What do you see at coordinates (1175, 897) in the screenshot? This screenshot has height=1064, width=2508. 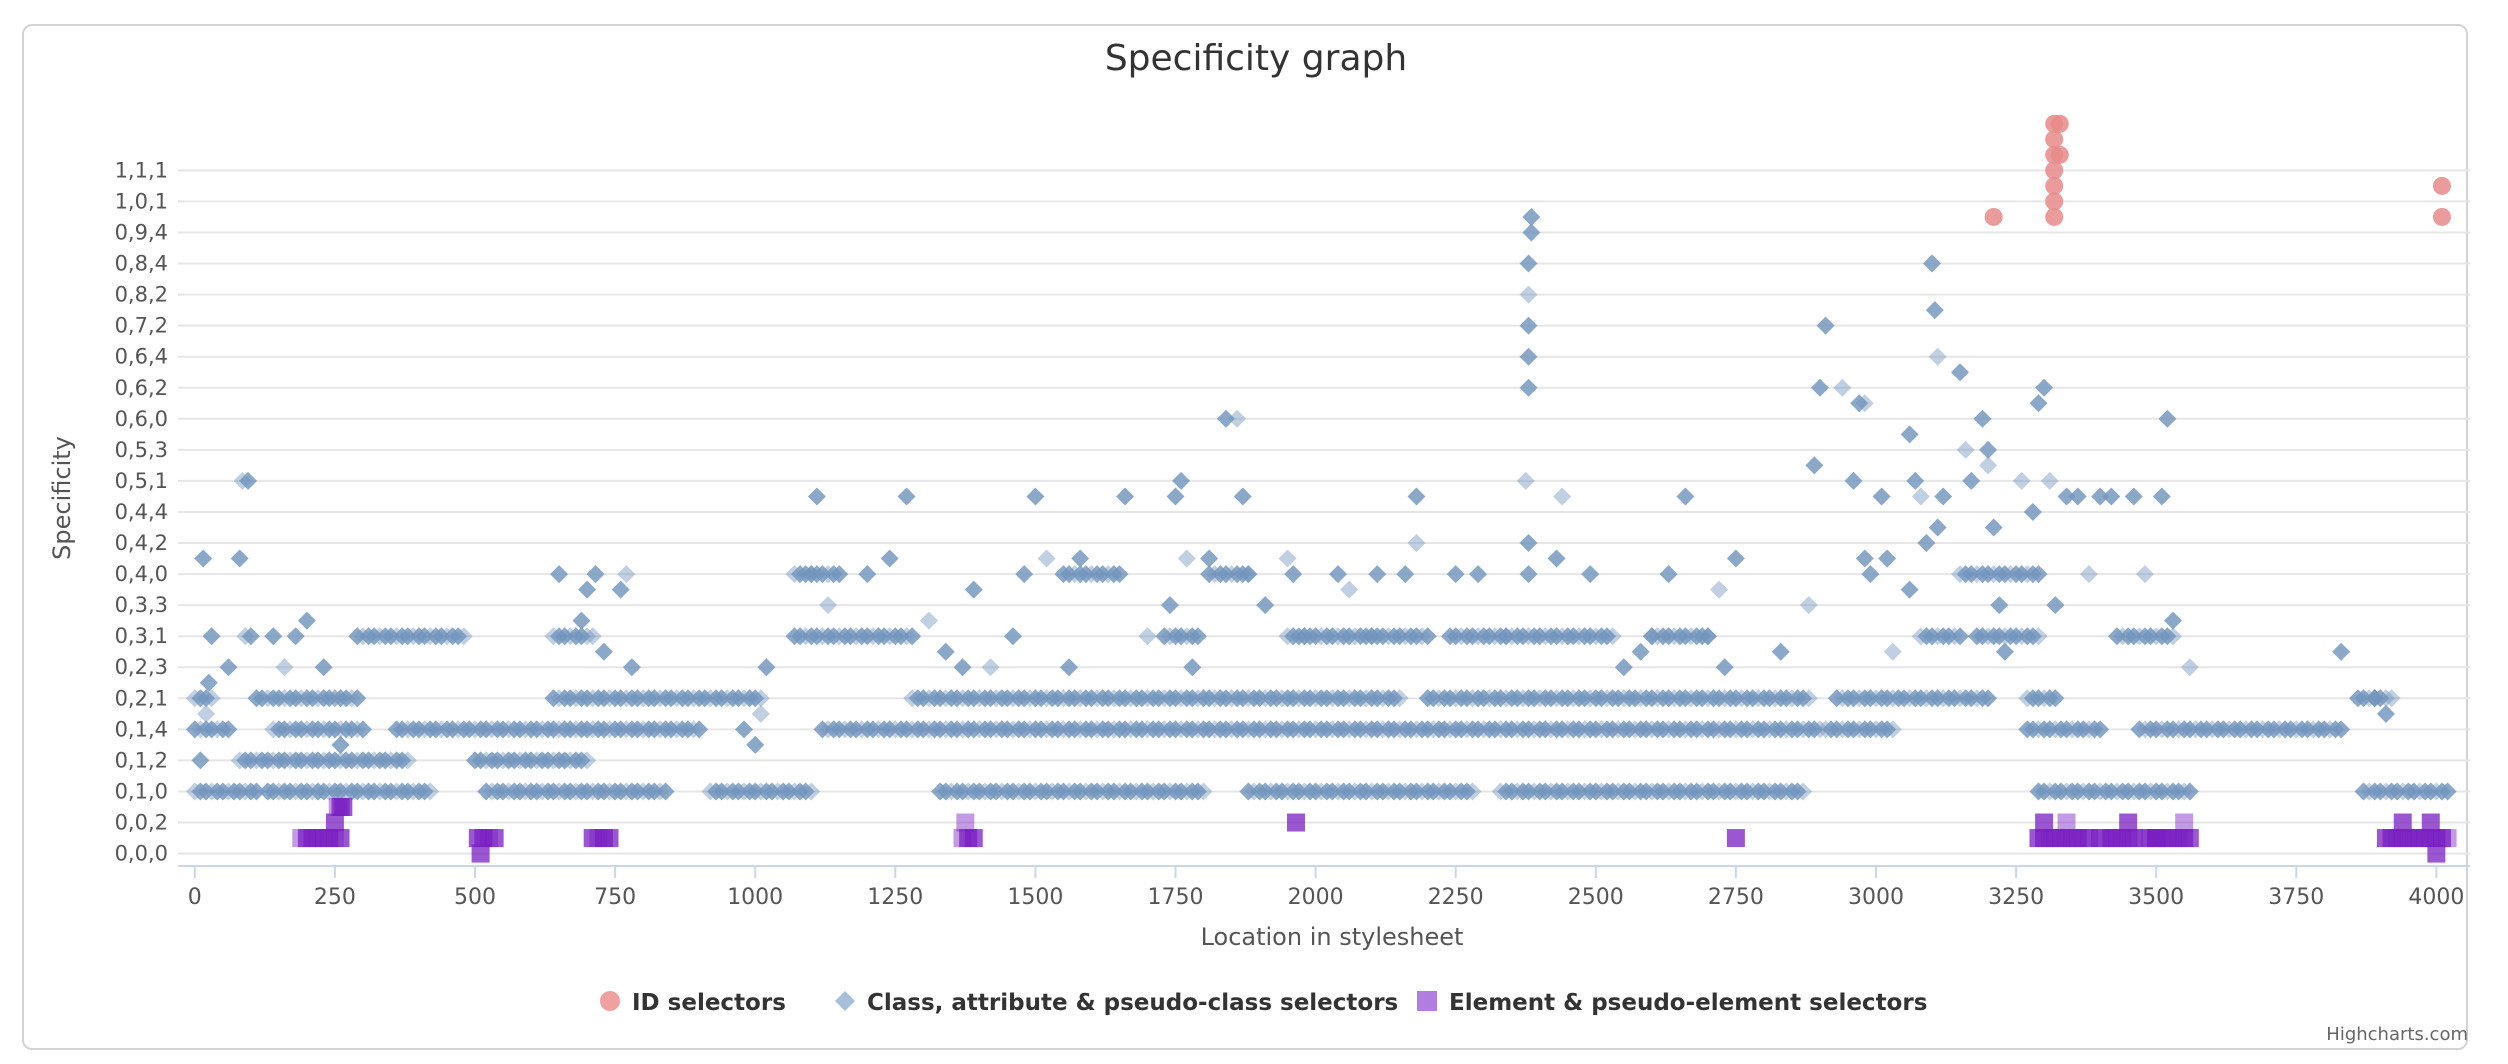 I see `x-tick-label: 1750` at bounding box center [1175, 897].